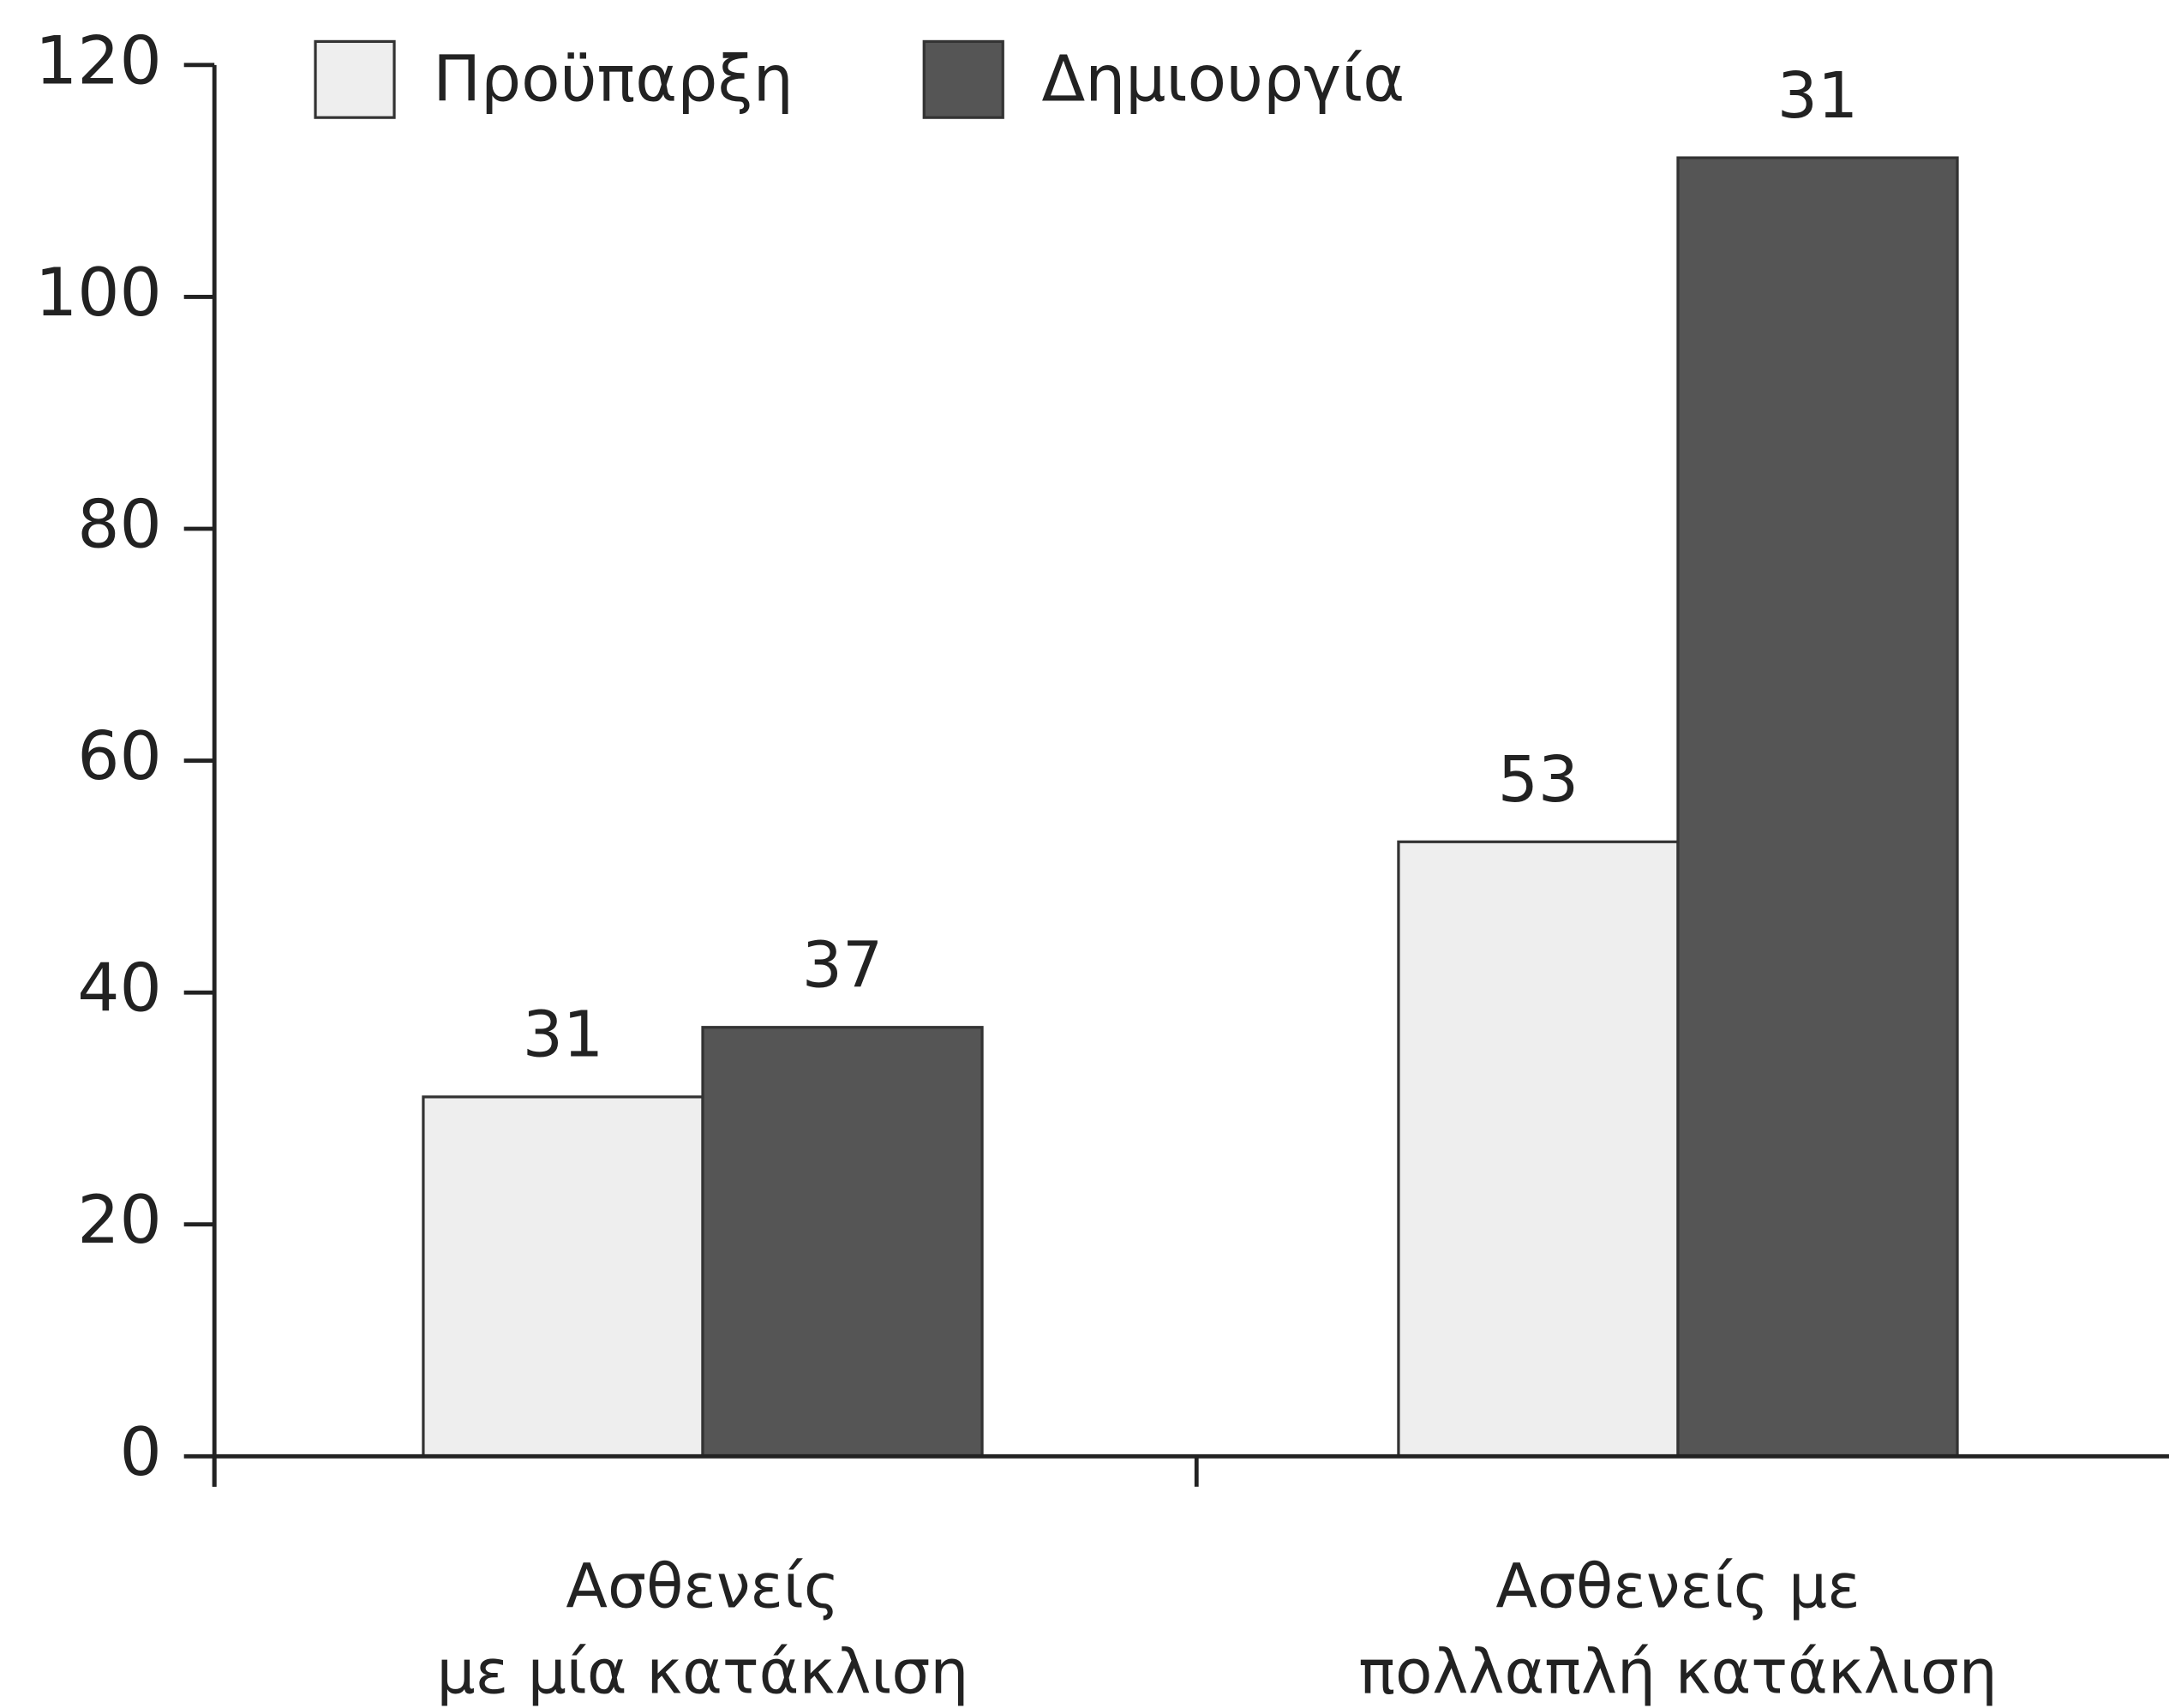  Describe the element at coordinates (98, 293) in the screenshot. I see `y-tick-label: 100` at that location.